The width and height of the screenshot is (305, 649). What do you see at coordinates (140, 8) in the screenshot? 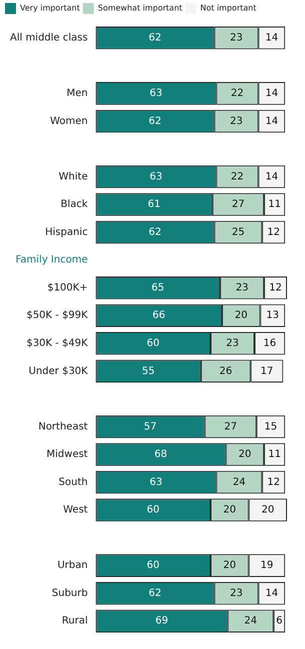
I see `legend-label: Somewhat important` at bounding box center [140, 8].